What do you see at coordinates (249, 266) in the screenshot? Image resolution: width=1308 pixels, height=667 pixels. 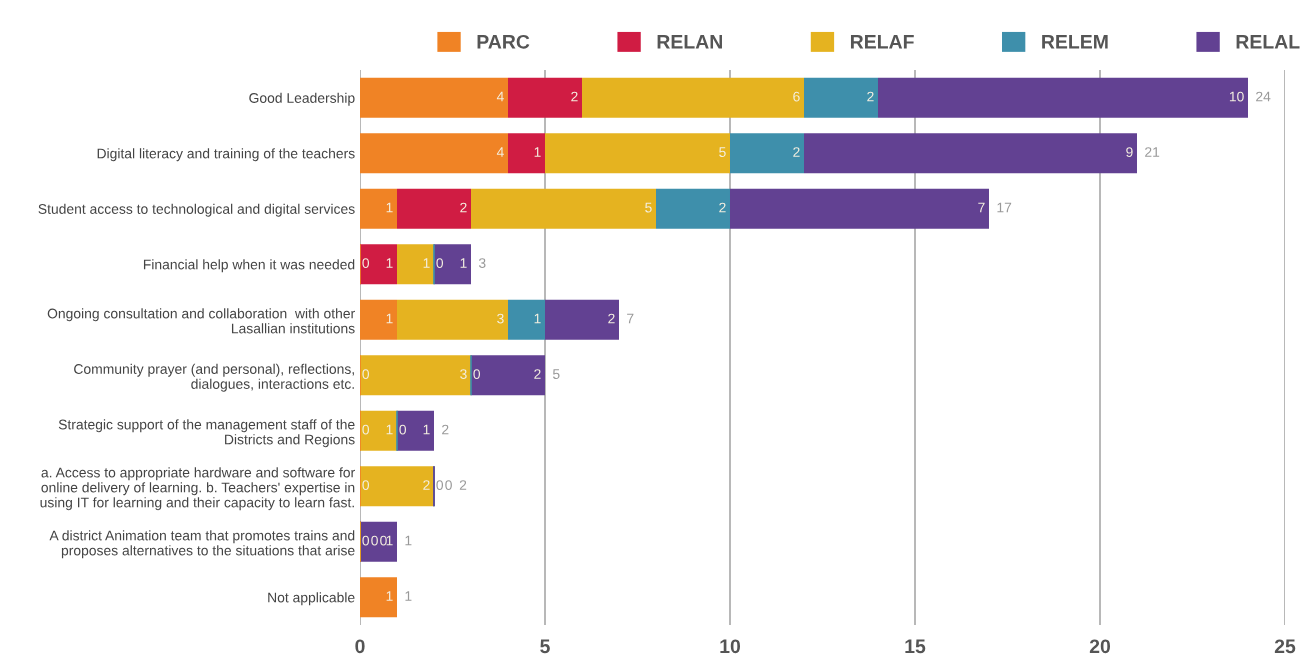 I see `y-tick-label: Financial help when it was needed` at bounding box center [249, 266].